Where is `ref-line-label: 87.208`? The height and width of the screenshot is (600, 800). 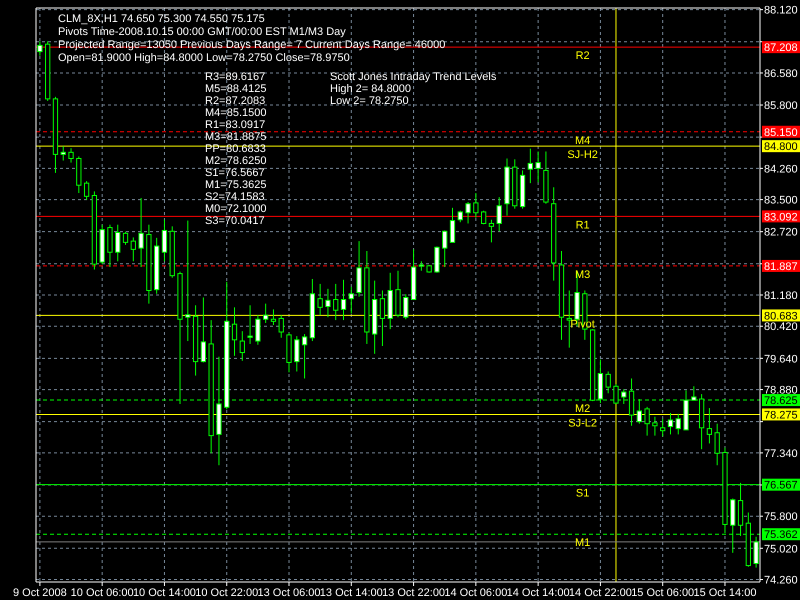
ref-line-label: 87.208 is located at coordinates (781, 48).